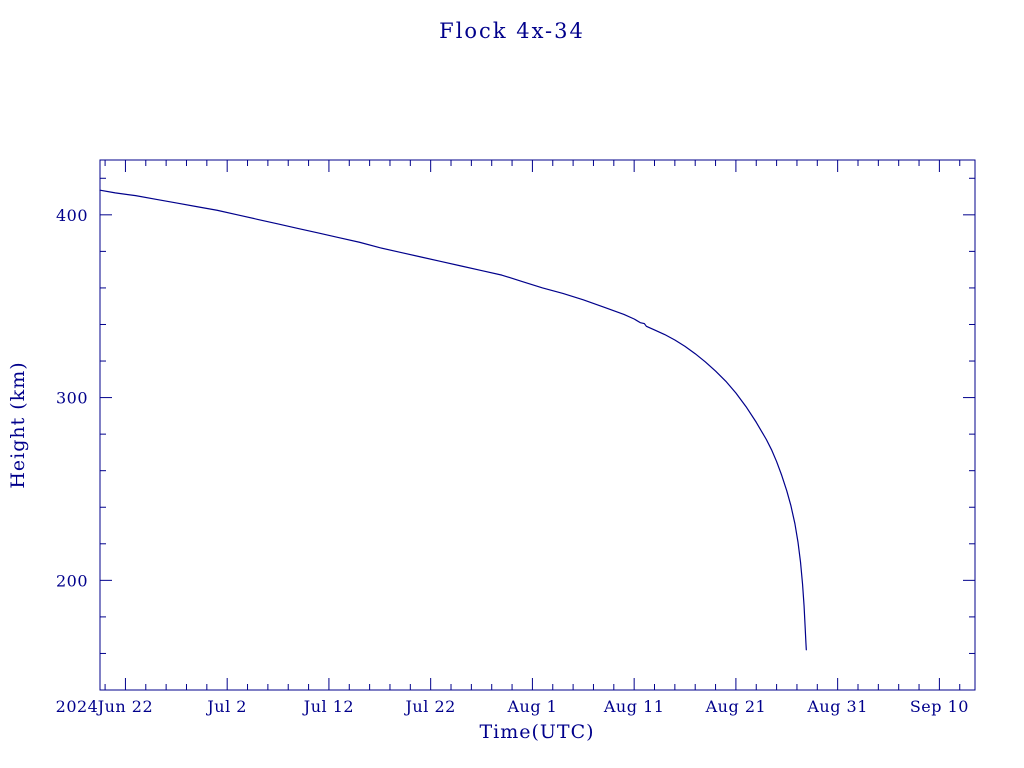 Image resolution: width=1024 pixels, height=768 pixels. Describe the element at coordinates (328, 706) in the screenshot. I see `x-tick-label: Jul 12` at that location.